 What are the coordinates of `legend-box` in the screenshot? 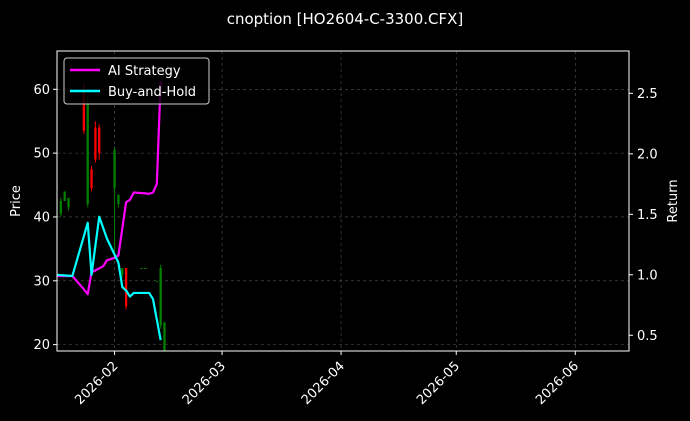 It's located at (136, 81).